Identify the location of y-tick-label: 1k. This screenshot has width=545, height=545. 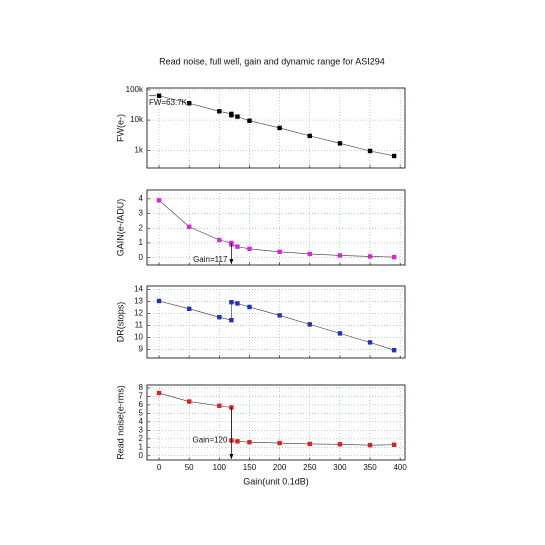
(139, 149).